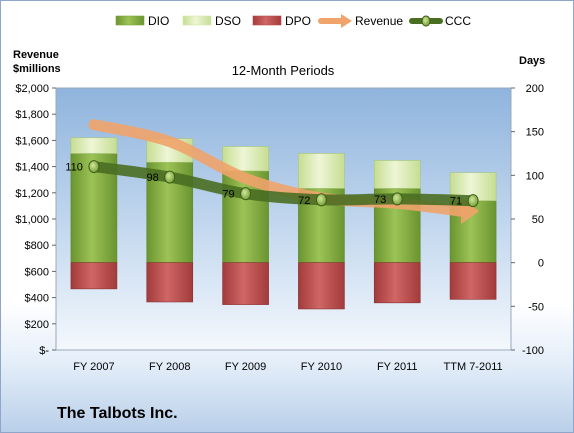 This screenshot has width=574, height=433. I want to click on legend-swatch-dpo, so click(267, 20).